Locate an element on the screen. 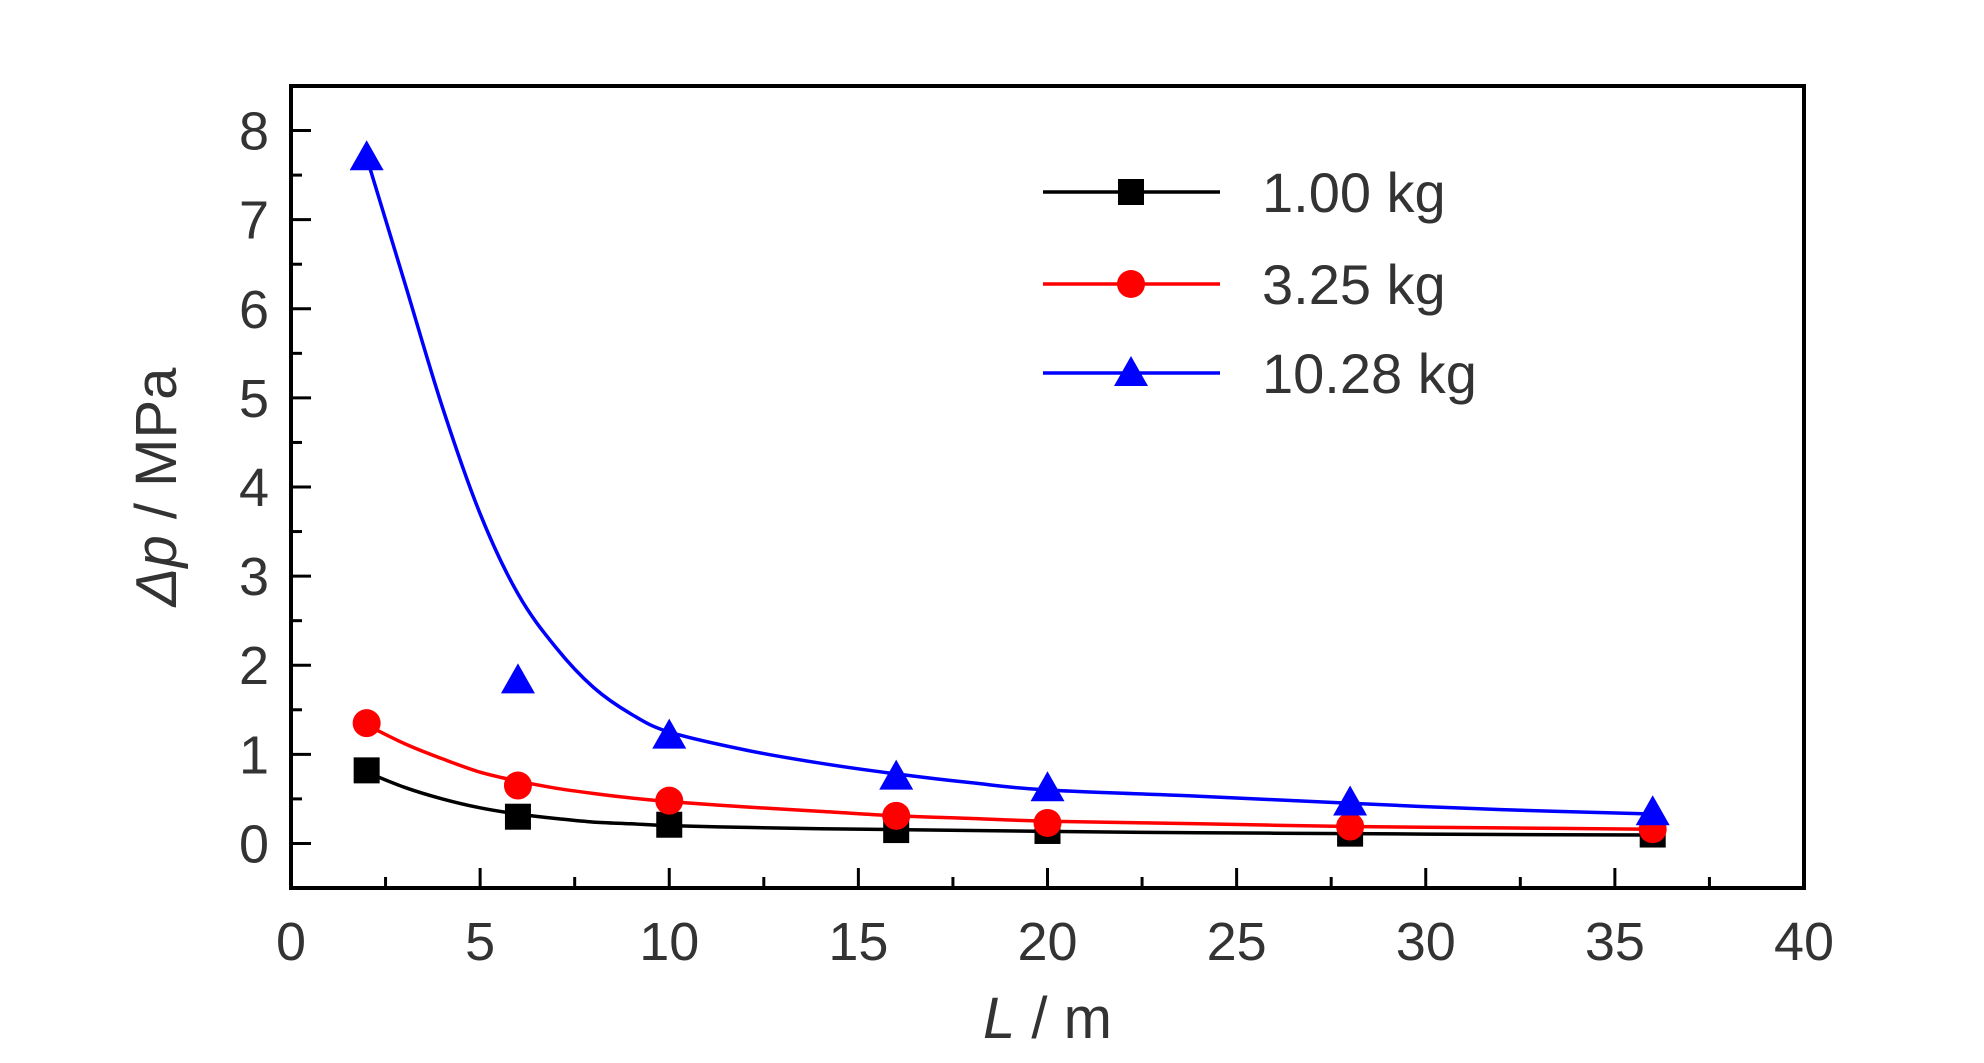  x-axis-var: L is located at coordinates (999, 1018).